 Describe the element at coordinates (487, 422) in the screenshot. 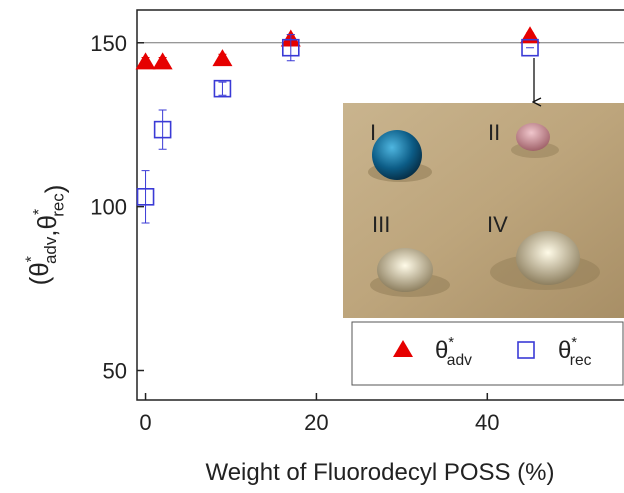

I see `x-tick-label: 40` at that location.